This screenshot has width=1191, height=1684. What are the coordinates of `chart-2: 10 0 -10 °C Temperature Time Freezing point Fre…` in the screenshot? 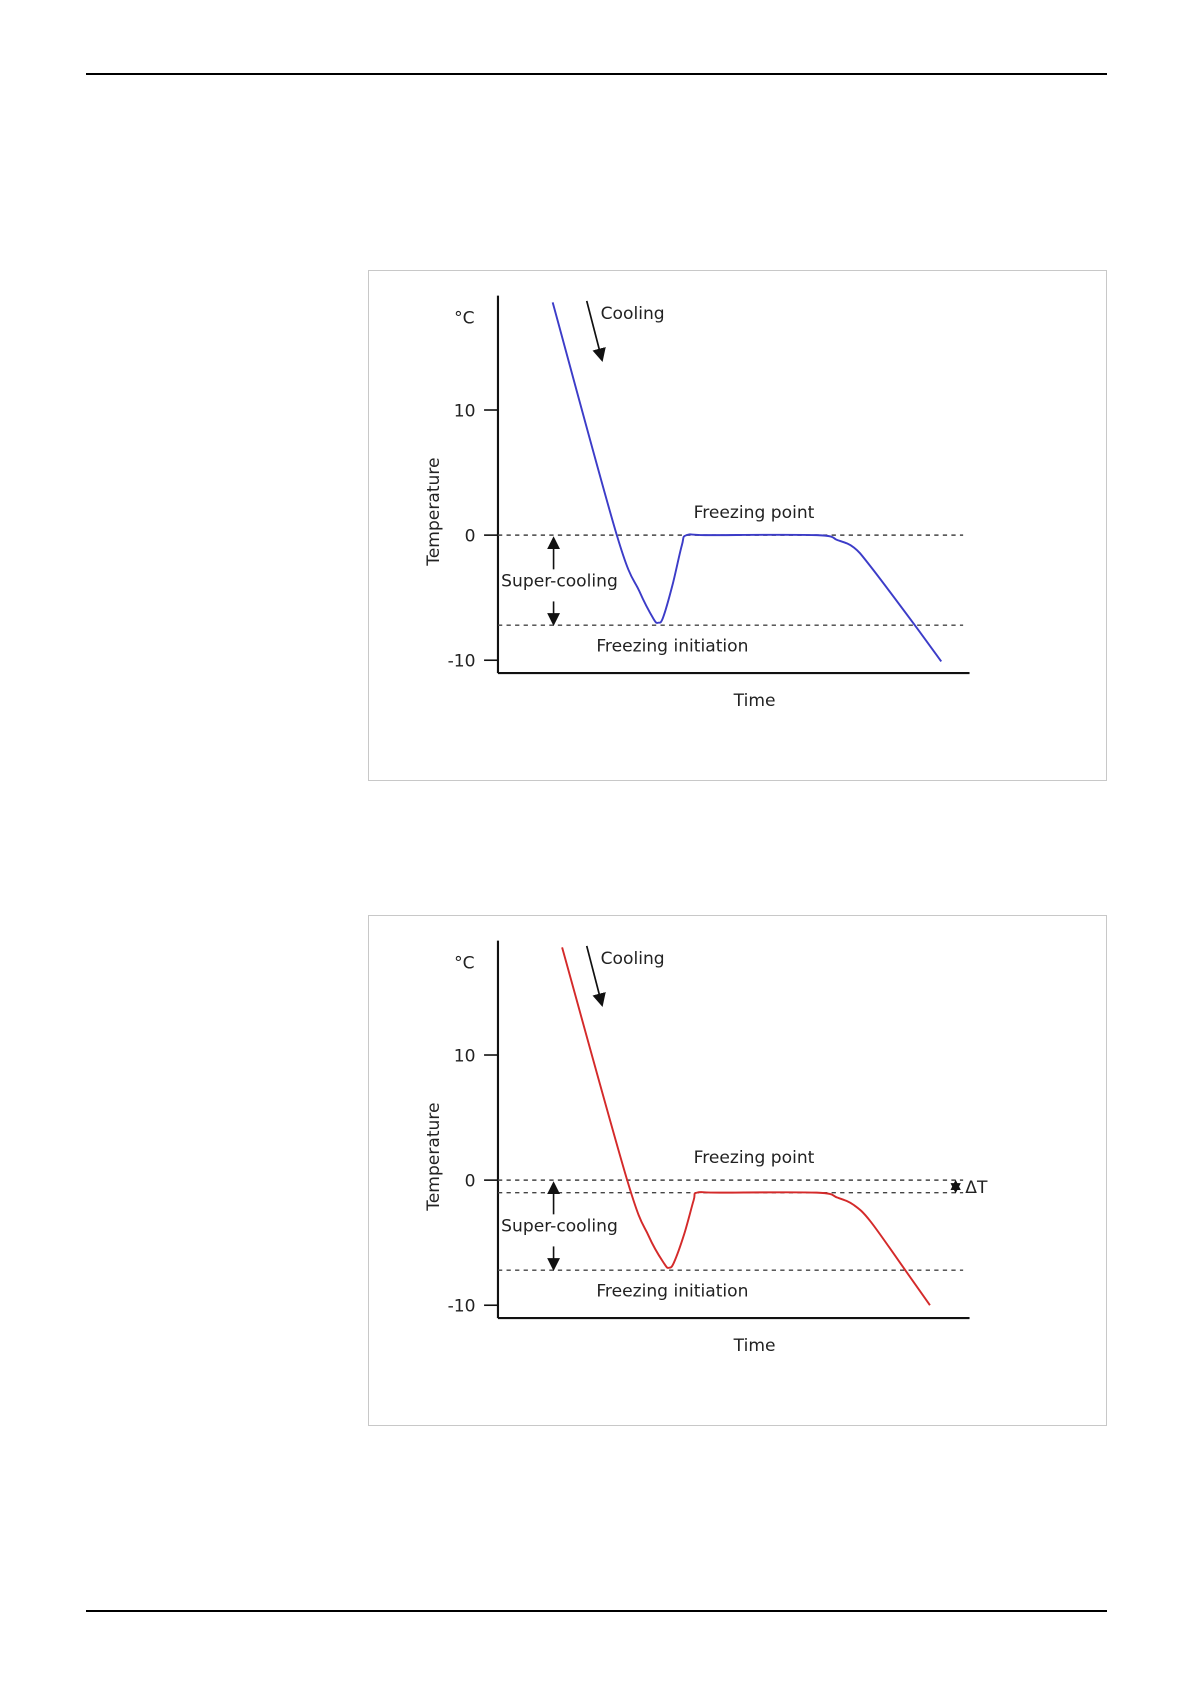 It's located at (706, 1148).